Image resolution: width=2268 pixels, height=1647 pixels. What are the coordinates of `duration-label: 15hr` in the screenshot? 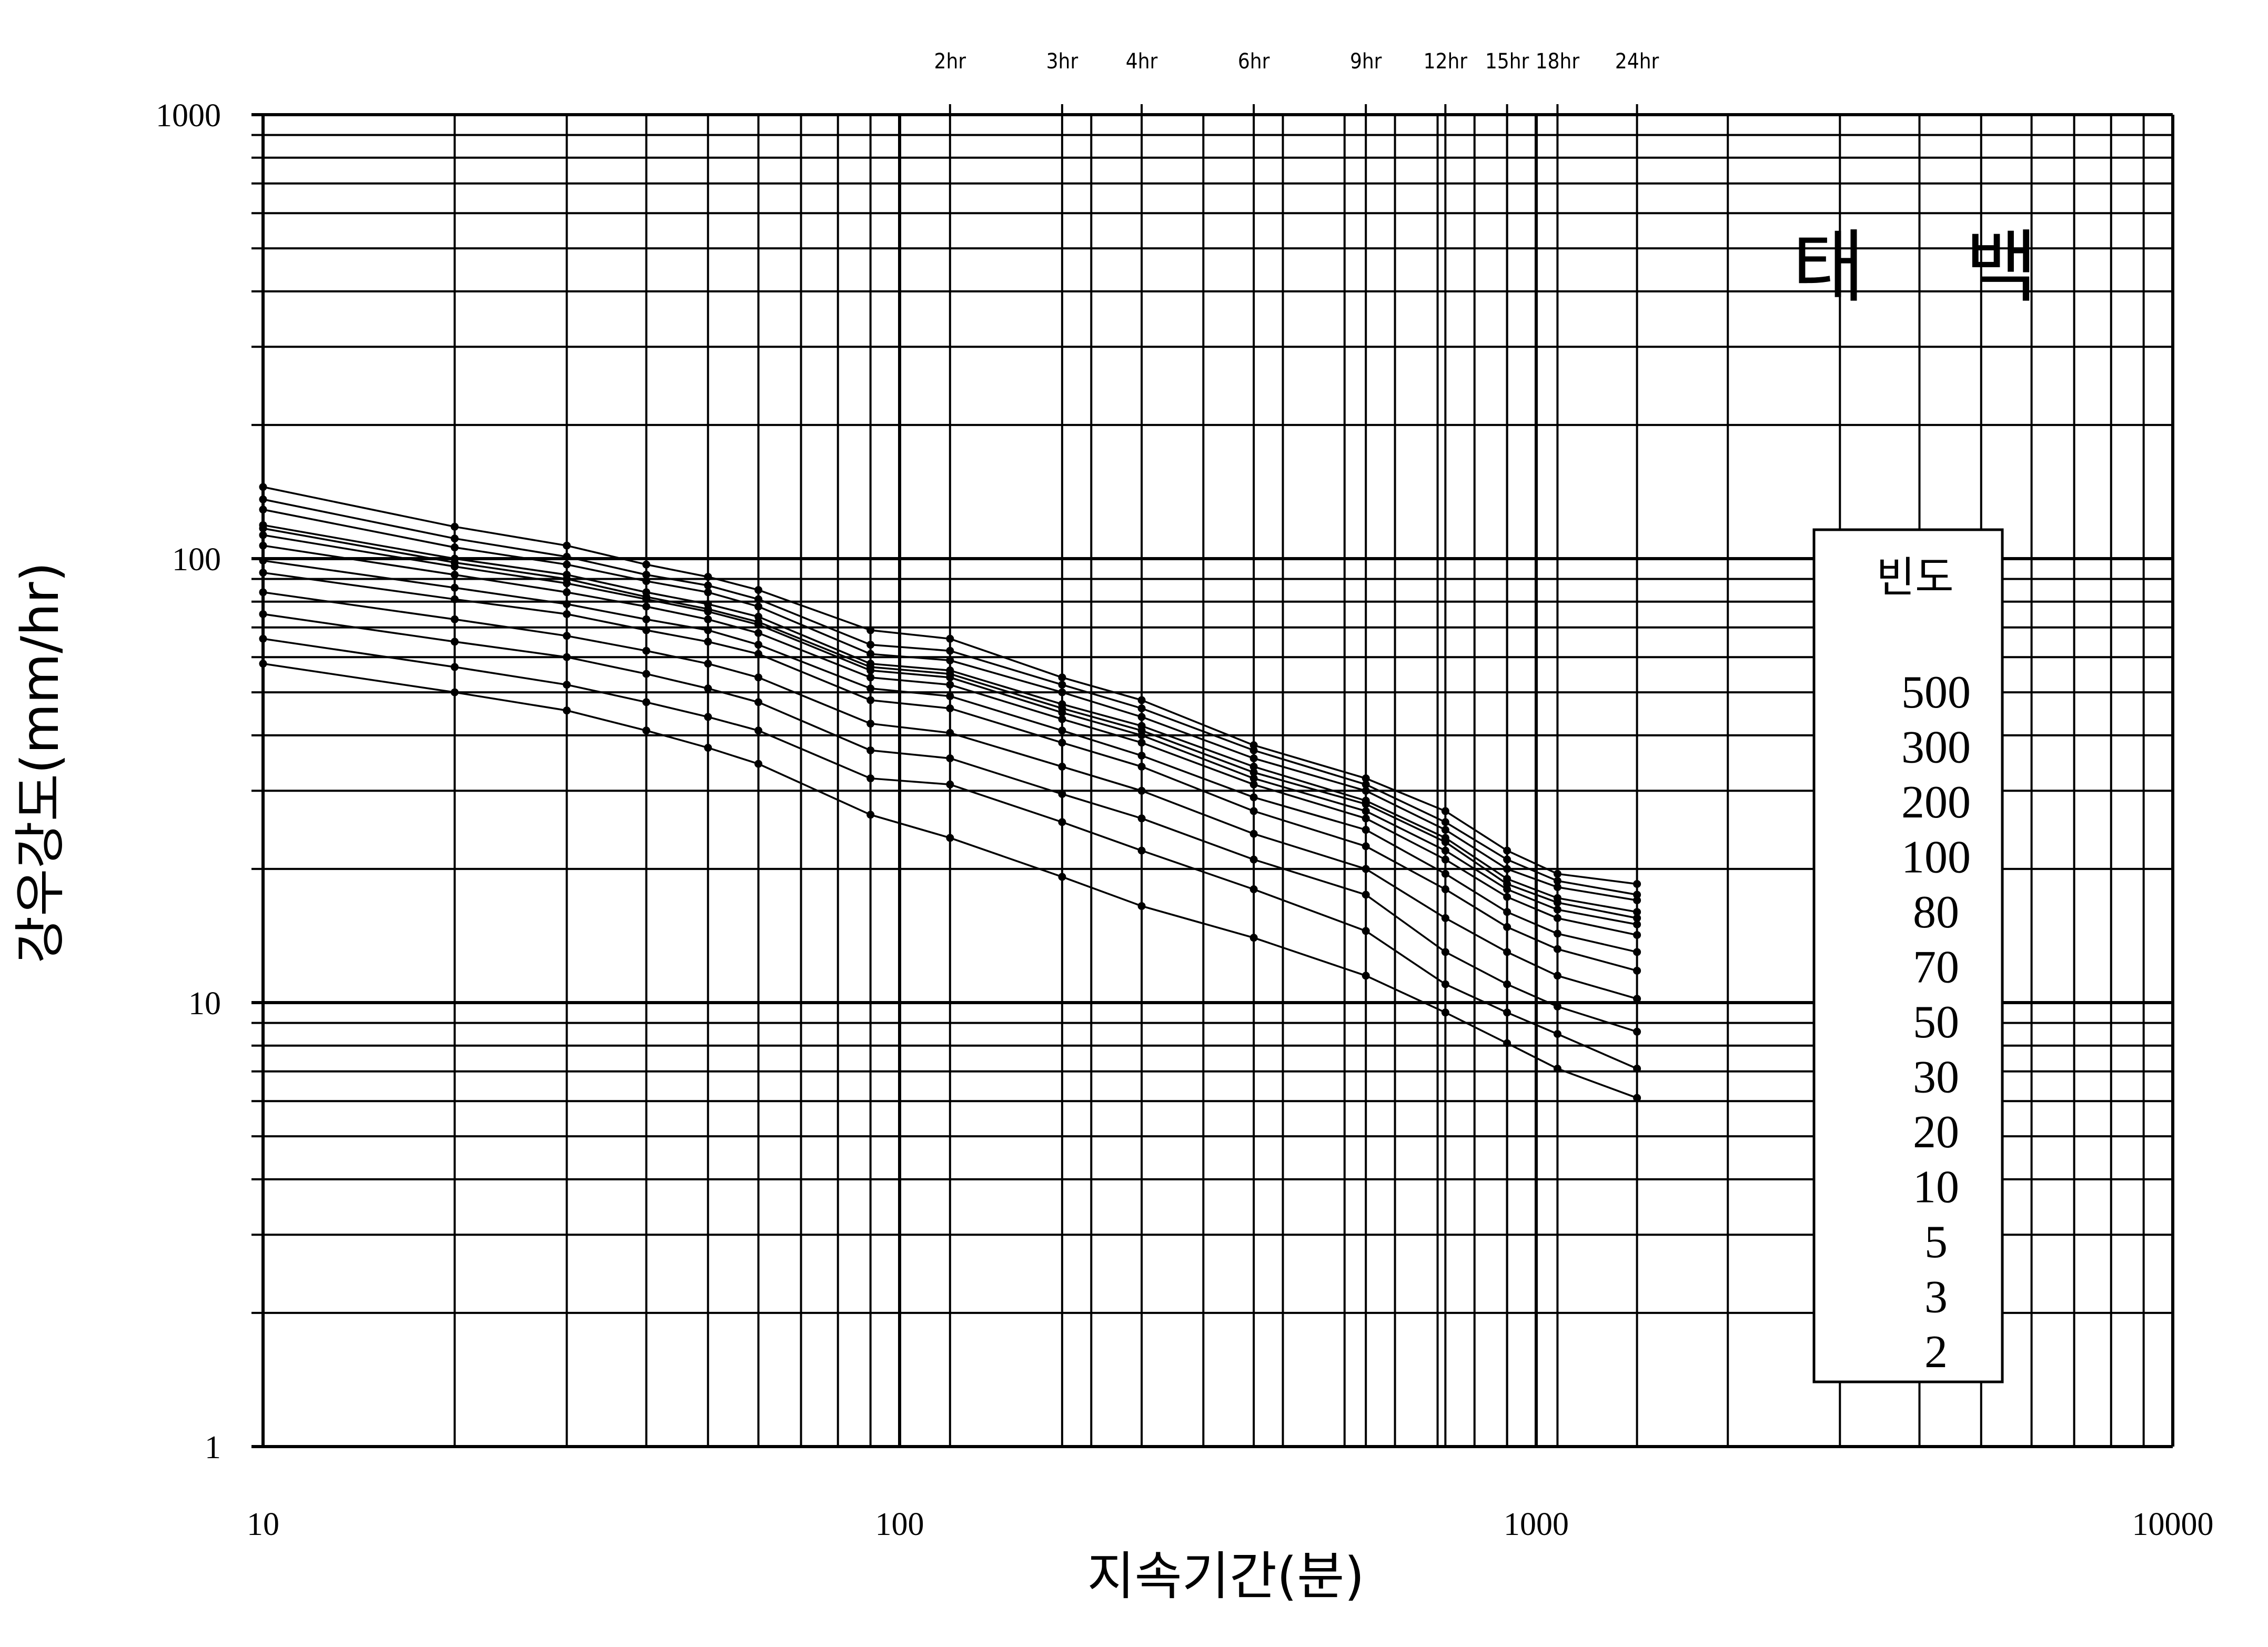 It's located at (1507, 61).